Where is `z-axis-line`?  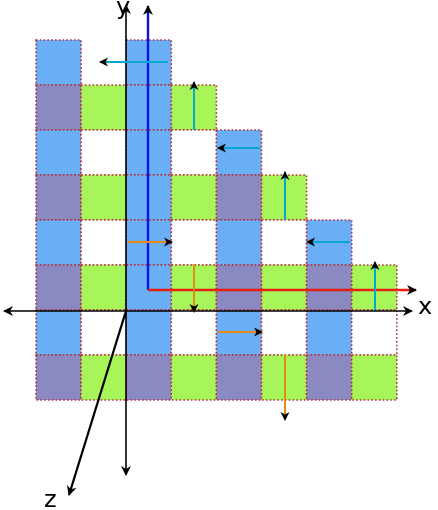
z-axis-line is located at coordinates (97, 403).